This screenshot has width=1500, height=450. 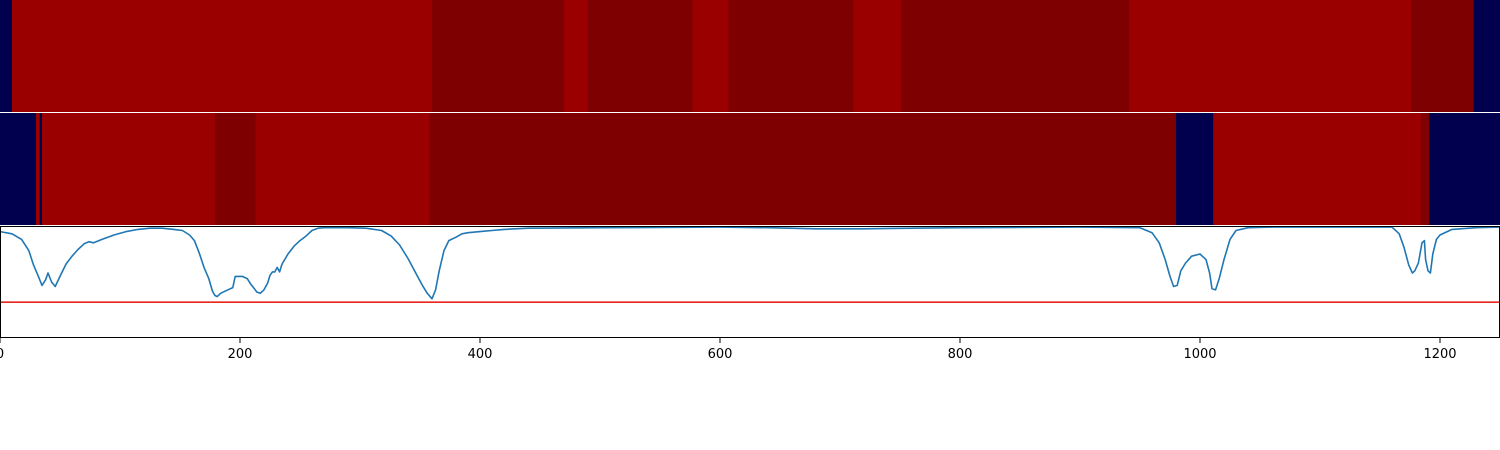 I want to click on x-axis: 0 200 400 600 800 1000 1200, so click(x=728, y=350).